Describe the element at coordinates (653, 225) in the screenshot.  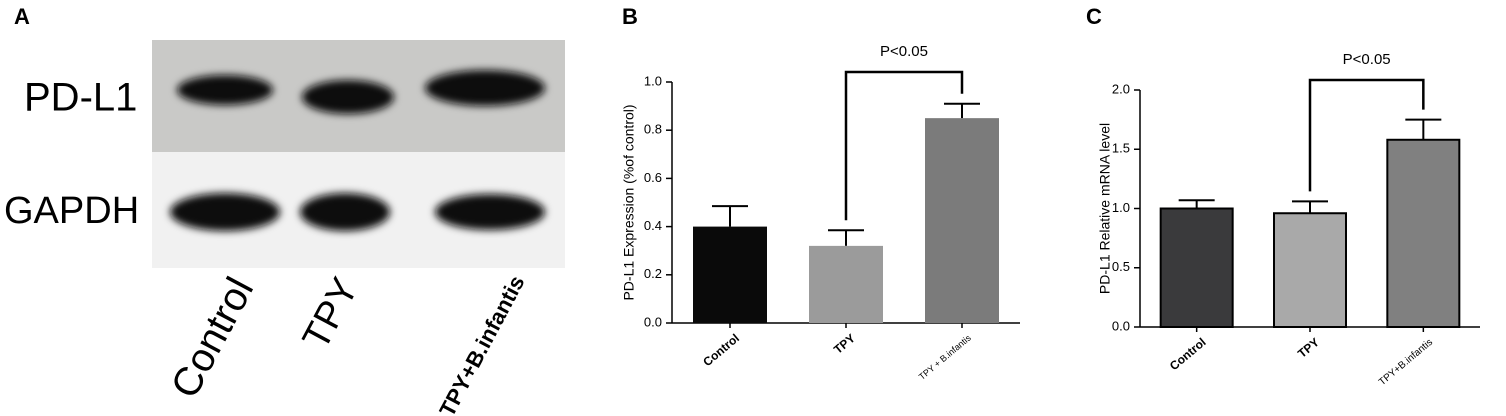
I see `y-tick-label: 0.4` at that location.